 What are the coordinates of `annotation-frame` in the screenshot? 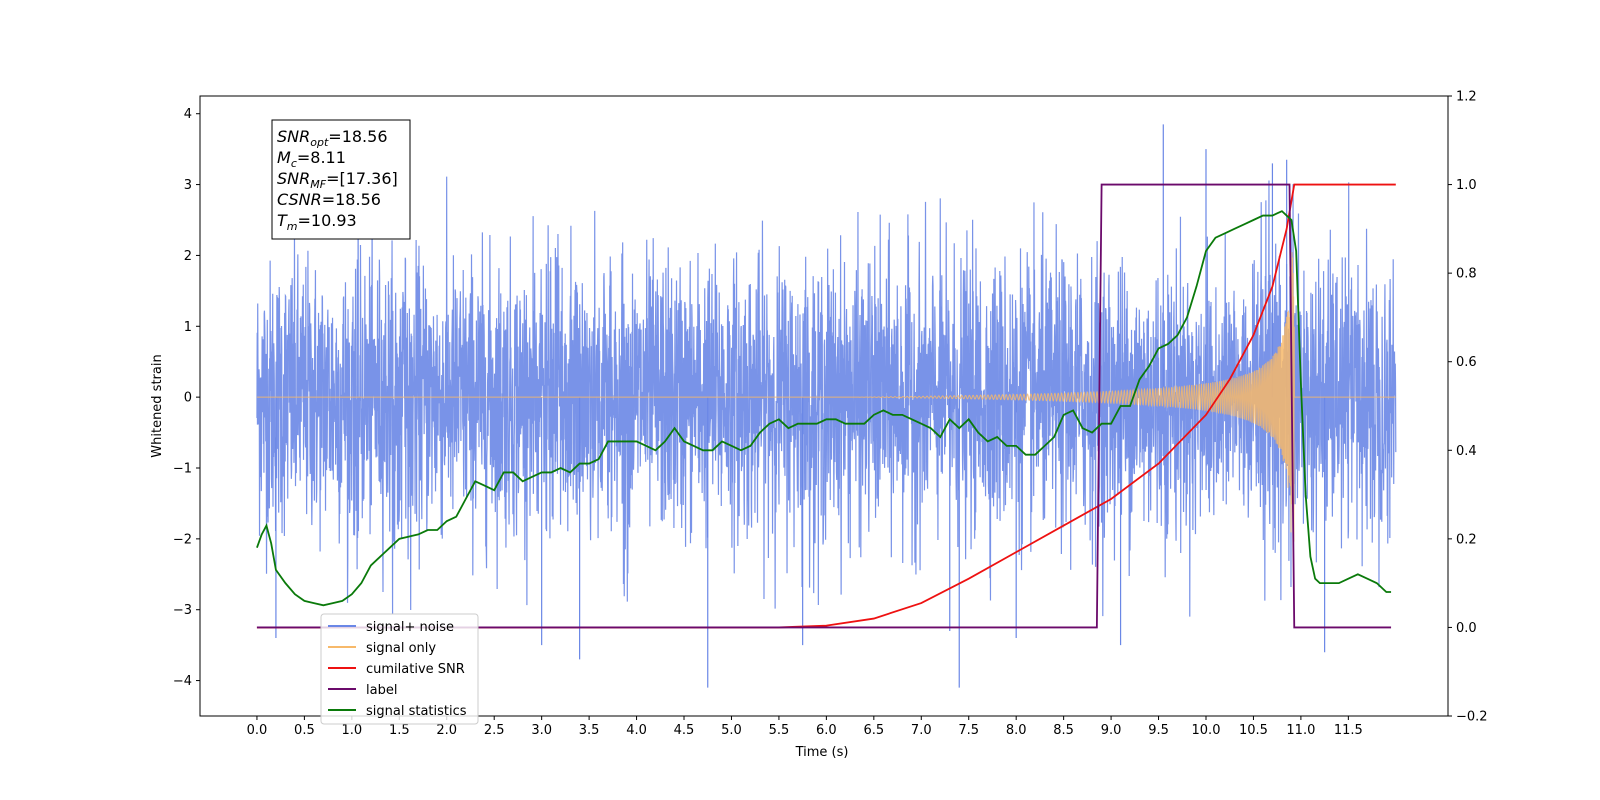 It's located at (341, 179).